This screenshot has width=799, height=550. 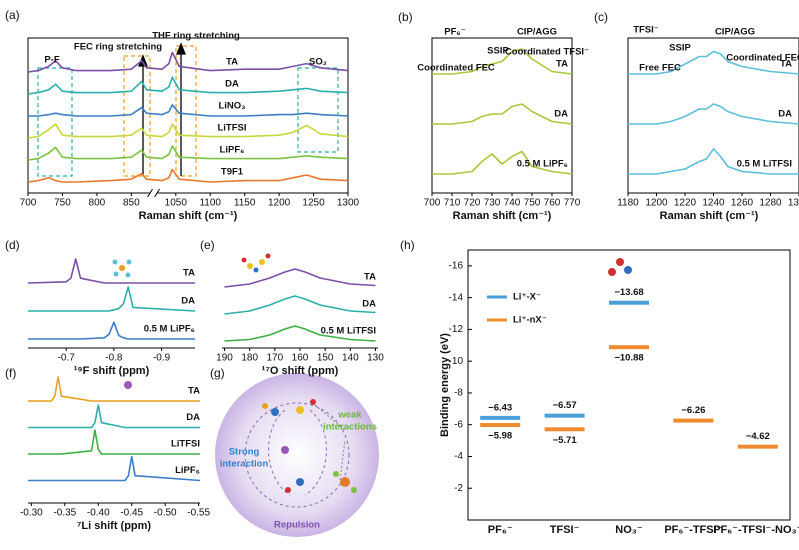 I want to click on x-tick-label: 730, so click(x=492, y=203).